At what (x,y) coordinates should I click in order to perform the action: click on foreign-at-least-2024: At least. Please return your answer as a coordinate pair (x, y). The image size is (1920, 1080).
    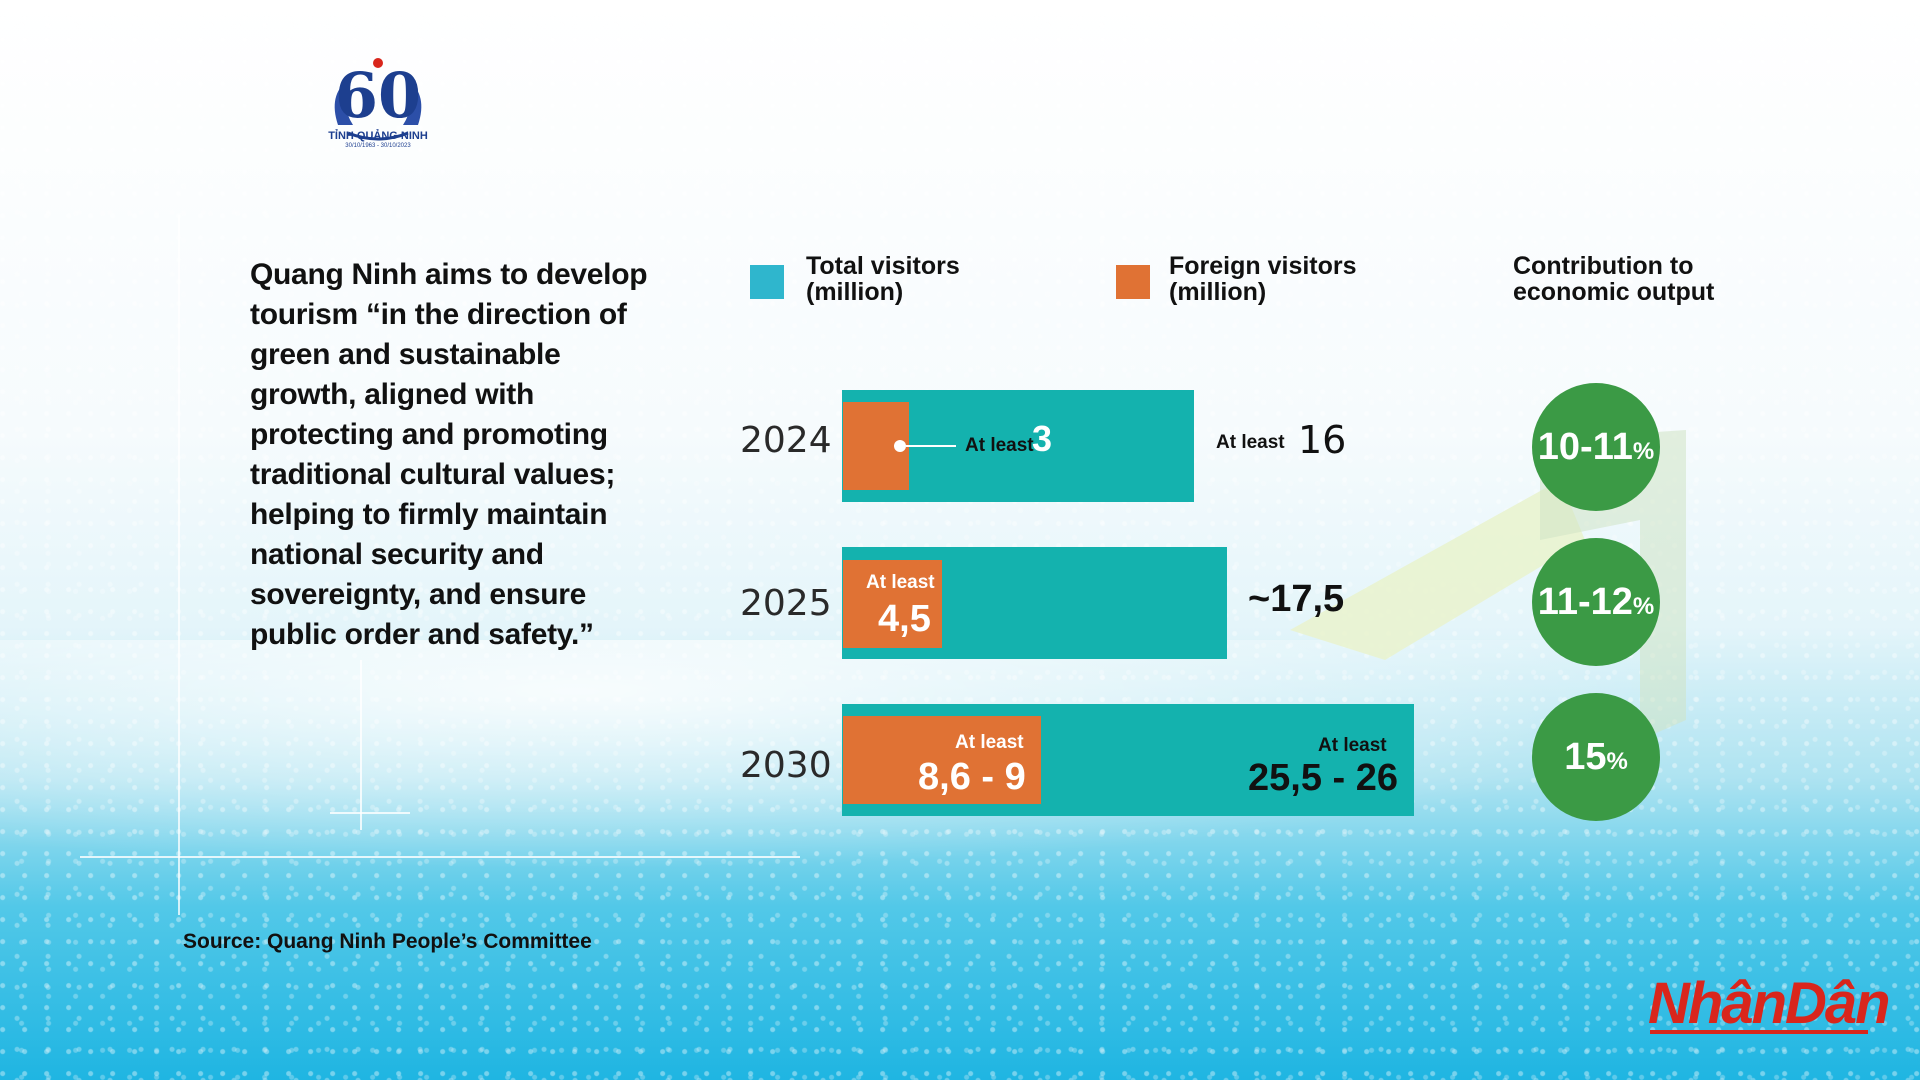
    Looking at the image, I should click on (999, 445).